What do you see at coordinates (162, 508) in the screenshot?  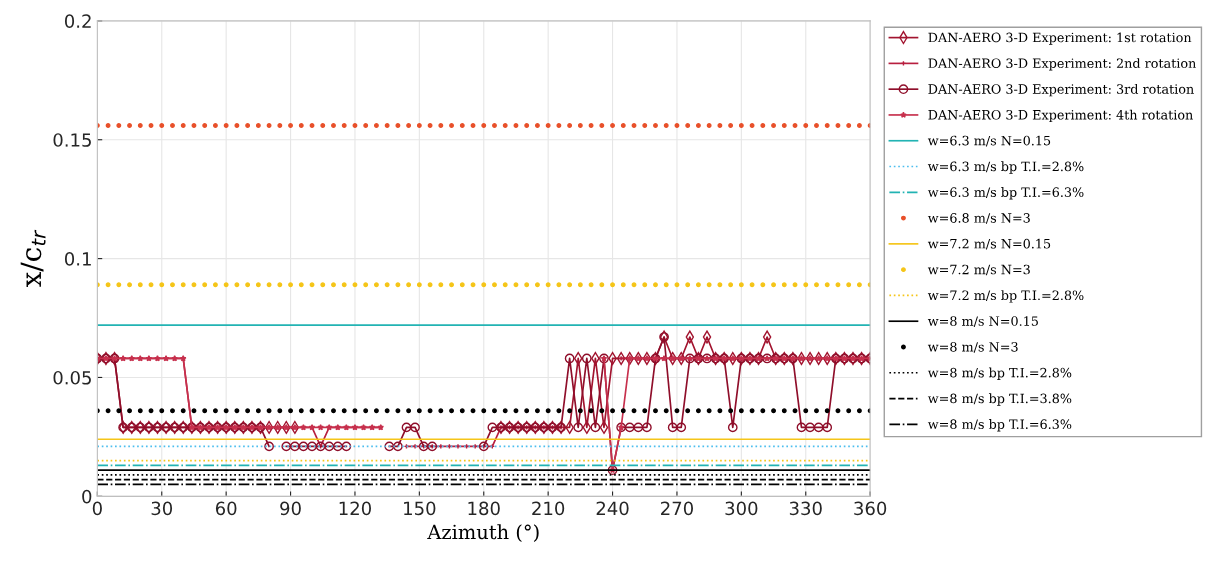 I see `x-tick-label: 30` at bounding box center [162, 508].